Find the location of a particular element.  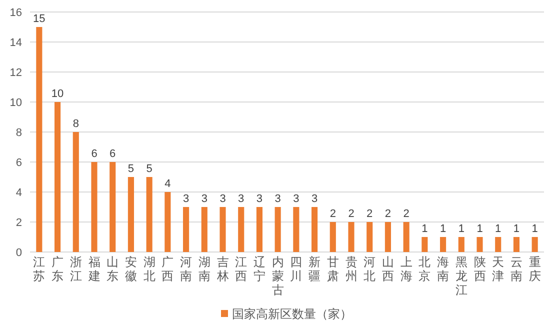

y-tick-label: 6 is located at coordinates (19, 163).